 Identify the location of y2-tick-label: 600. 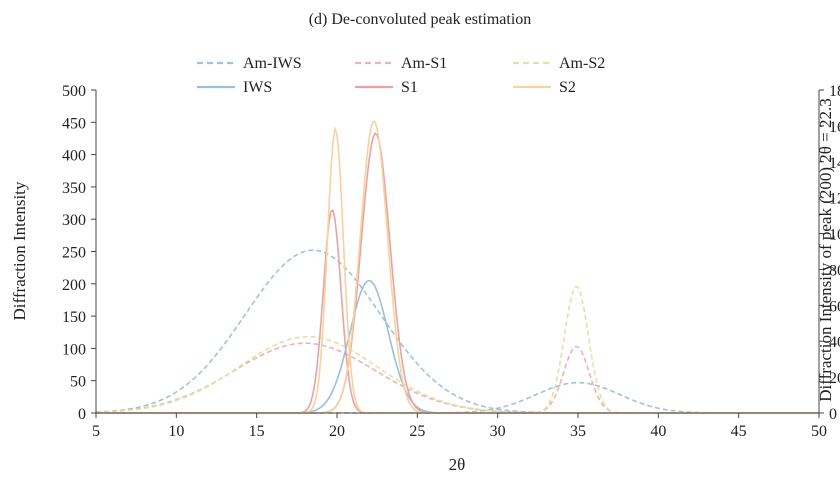
(834, 306).